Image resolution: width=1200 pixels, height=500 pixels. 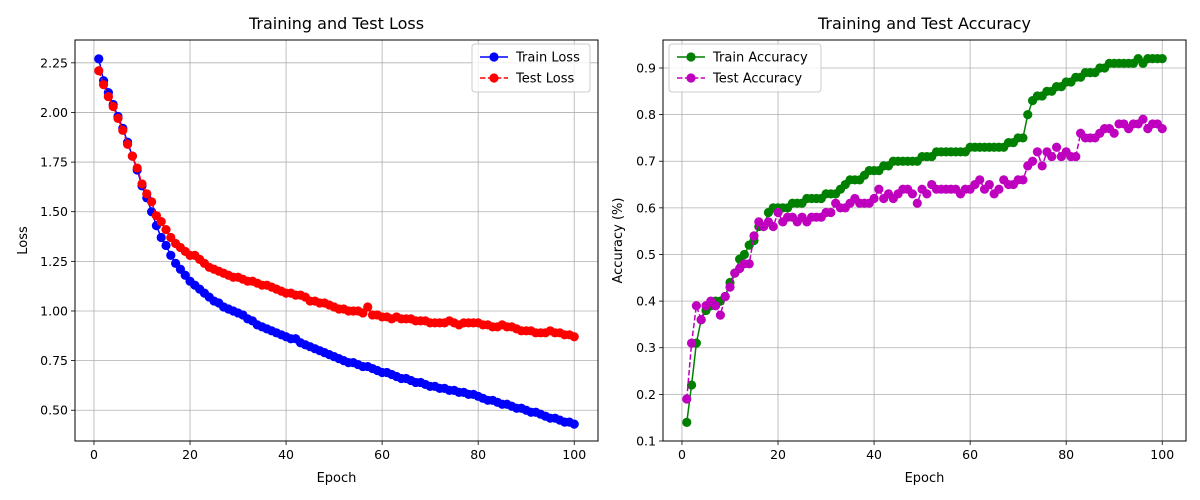 I want to click on loss-y-tick-label: 0.75, so click(x=54, y=360).